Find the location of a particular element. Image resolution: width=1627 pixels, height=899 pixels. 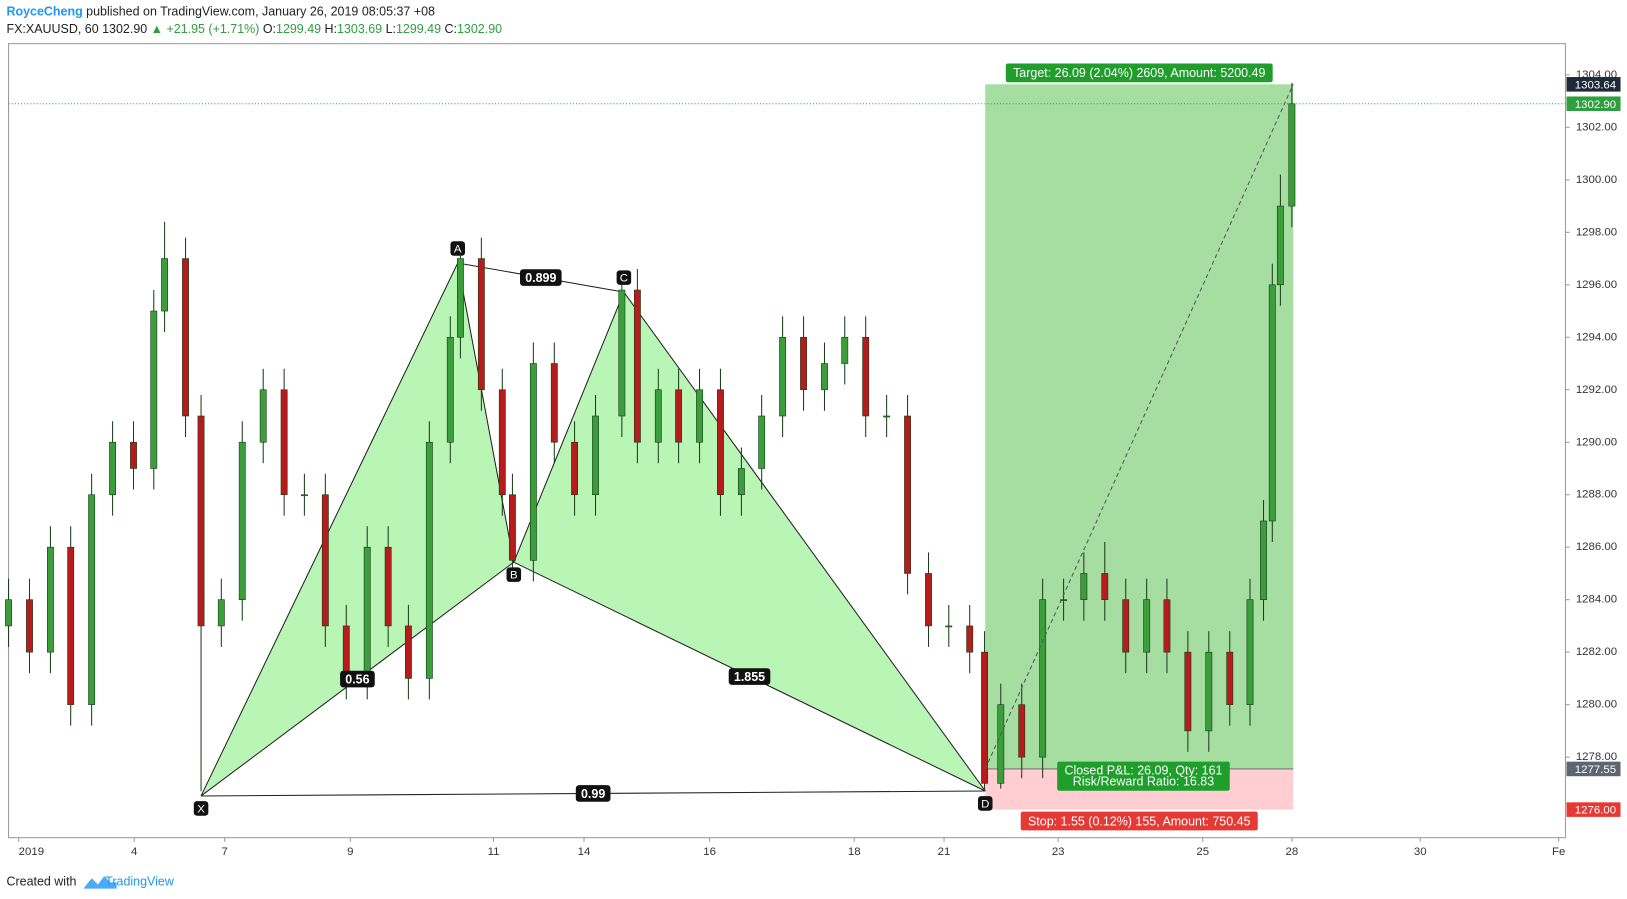

x-tick-label: 25 is located at coordinates (1202, 852).